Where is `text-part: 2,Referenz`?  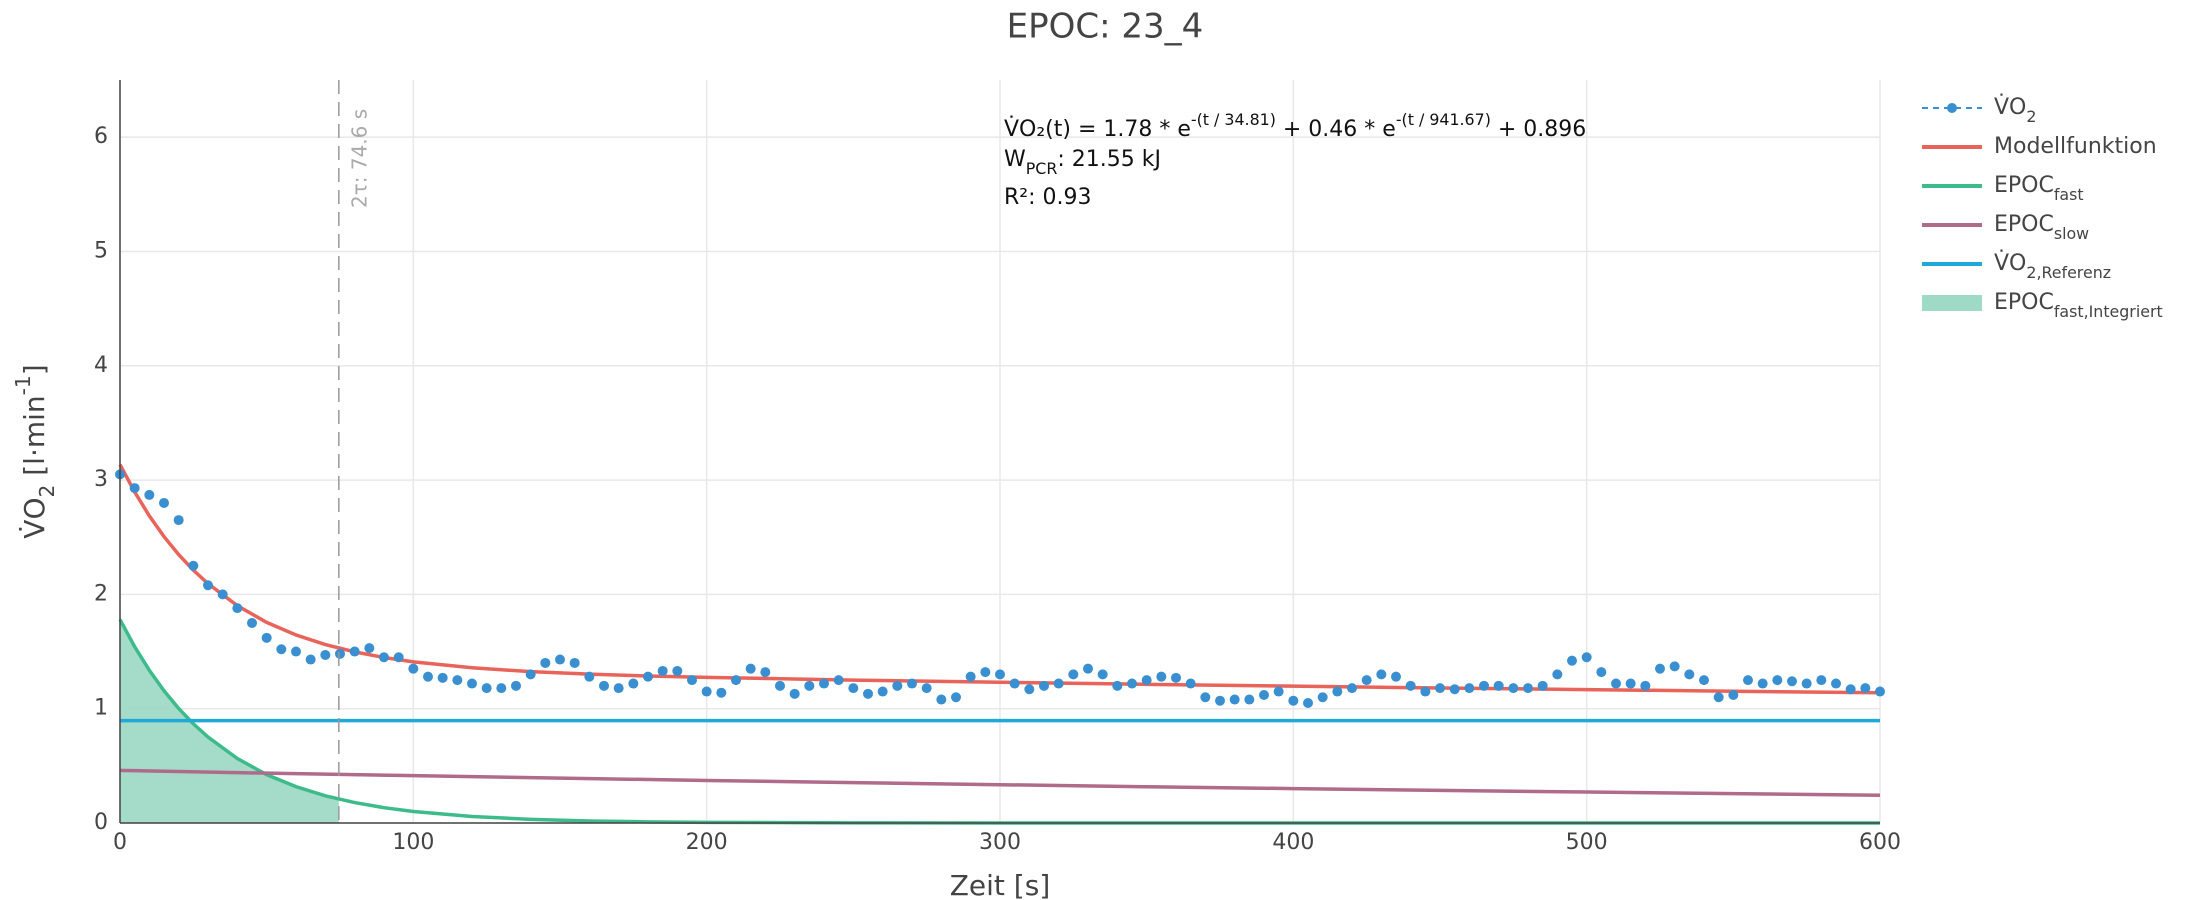 text-part: 2,Referenz is located at coordinates (2068, 272).